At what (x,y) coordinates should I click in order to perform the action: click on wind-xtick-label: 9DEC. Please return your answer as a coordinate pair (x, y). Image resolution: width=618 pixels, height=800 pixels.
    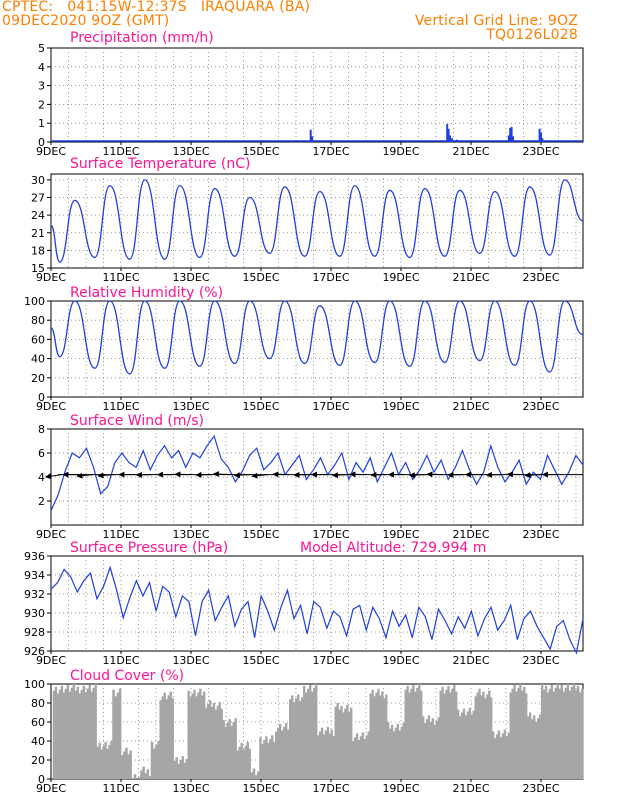
    Looking at the image, I should click on (51, 534).